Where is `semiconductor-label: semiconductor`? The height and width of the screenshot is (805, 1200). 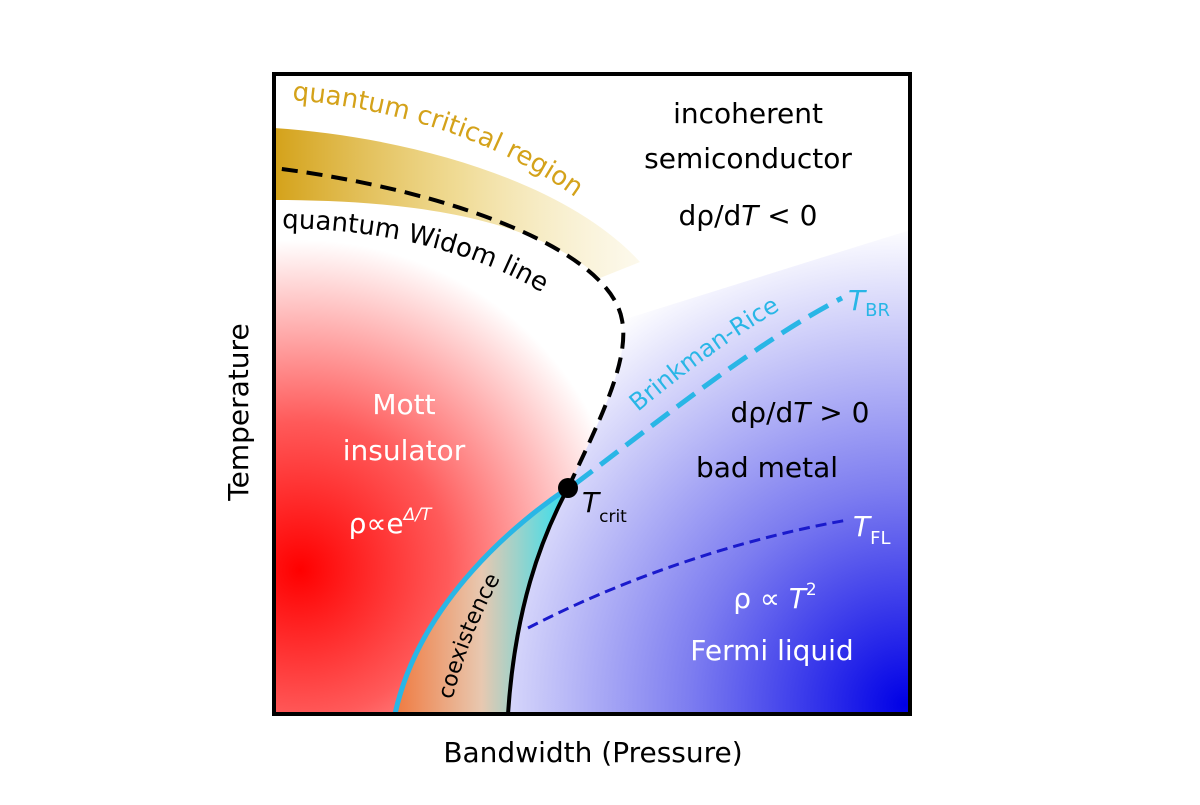
semiconductor-label: semiconductor is located at coordinates (748, 158).